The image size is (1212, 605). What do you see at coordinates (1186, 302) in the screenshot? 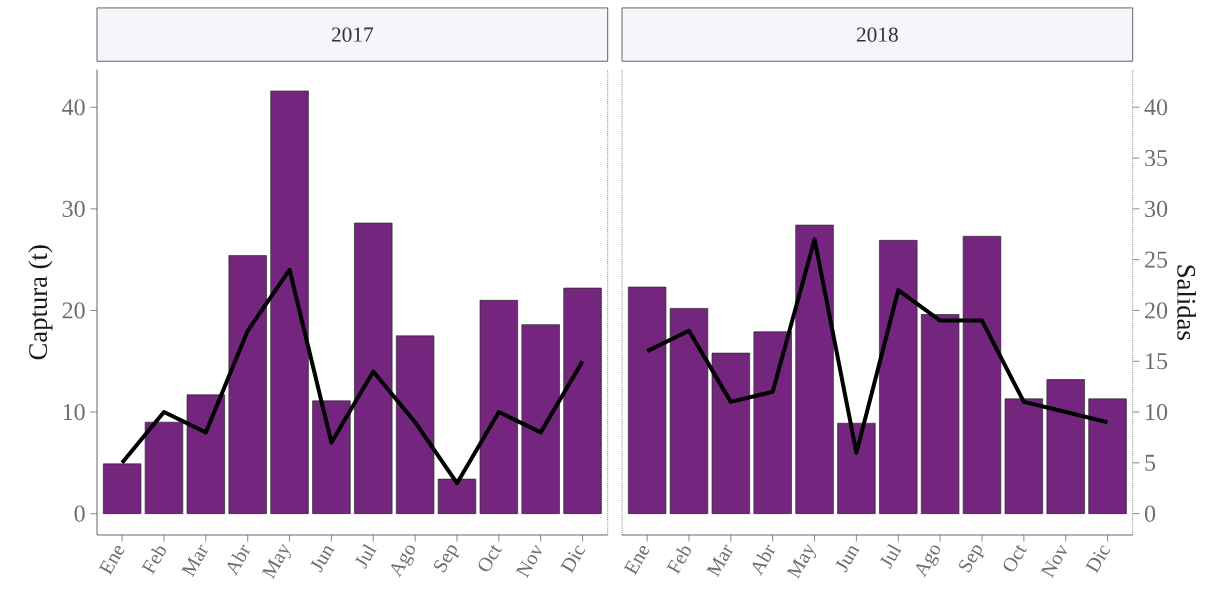
I see `y2-axis-title: Salidas` at bounding box center [1186, 302].